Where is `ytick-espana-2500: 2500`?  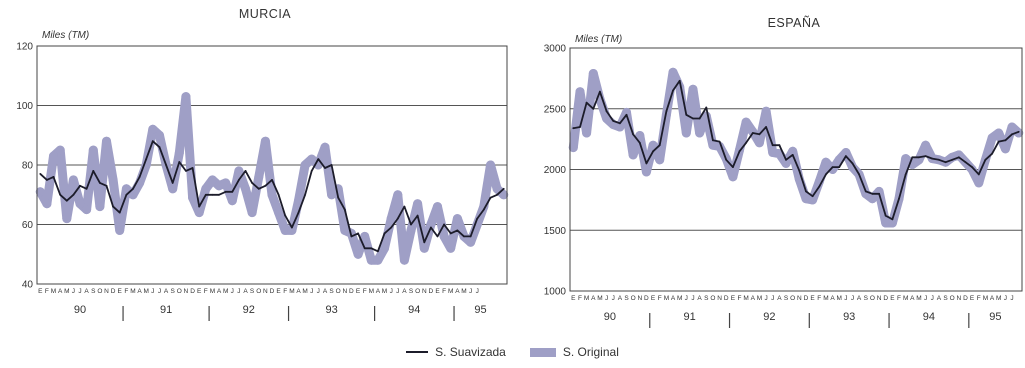 ytick-espana-2500: 2500 is located at coordinates (555, 109).